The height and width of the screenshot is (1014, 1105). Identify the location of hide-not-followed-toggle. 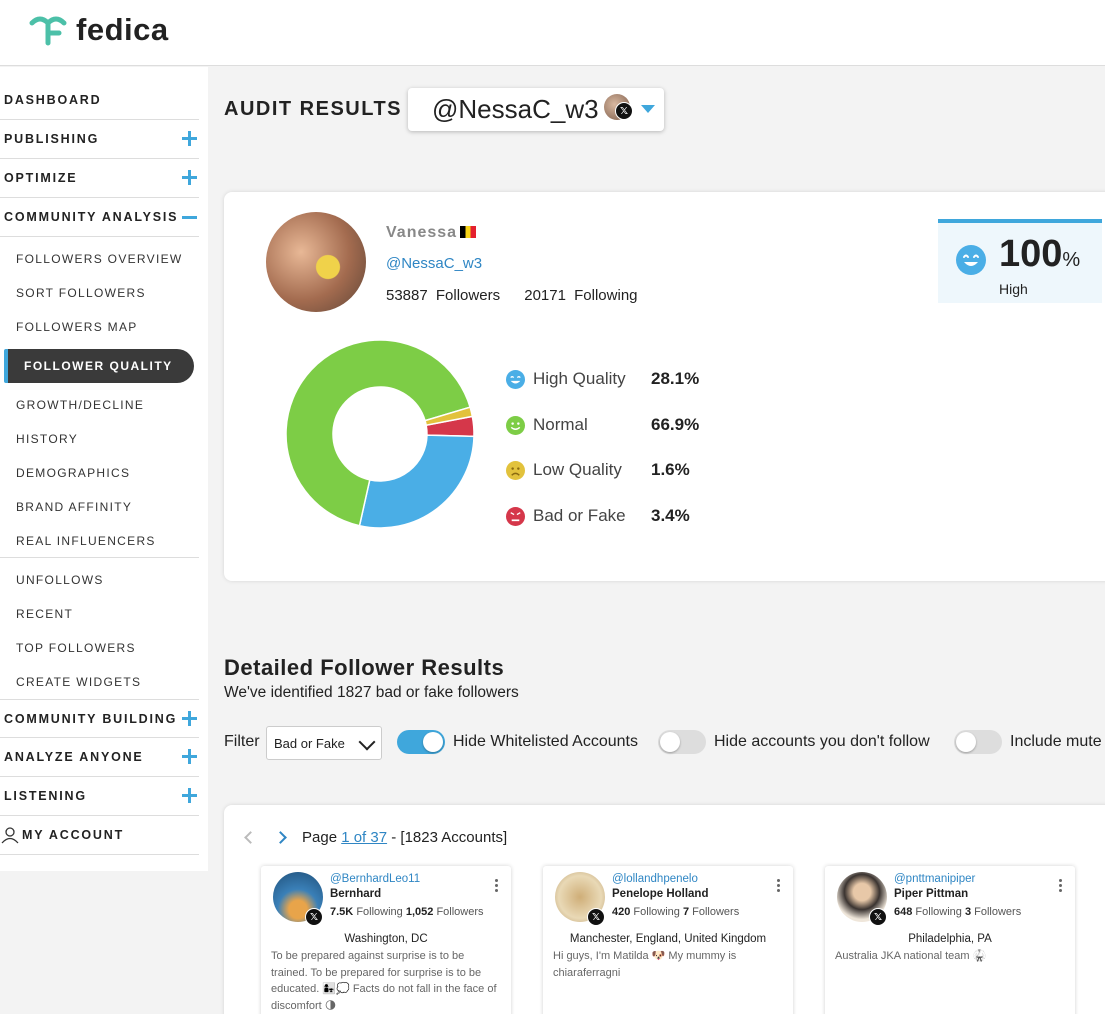
(682, 742).